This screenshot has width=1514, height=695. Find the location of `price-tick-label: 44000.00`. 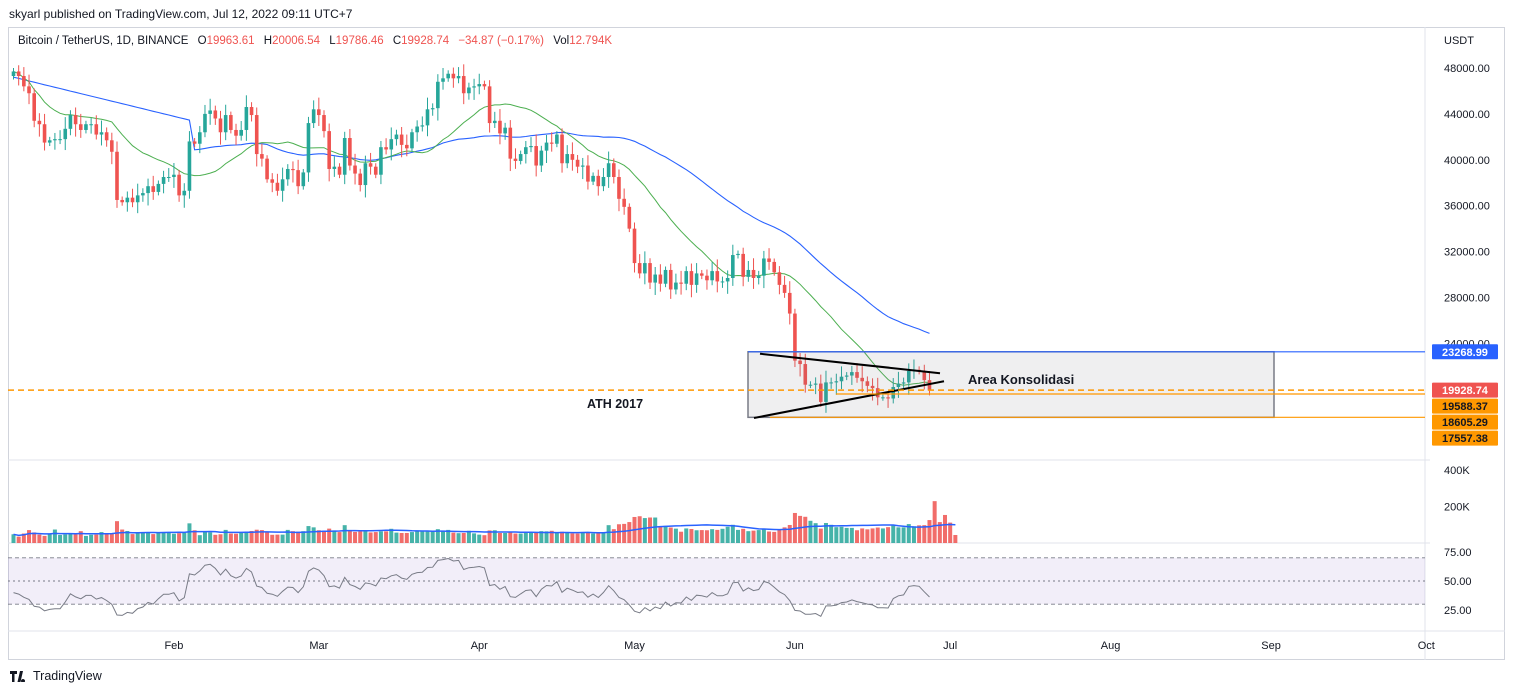

price-tick-label: 44000.00 is located at coordinates (1467, 115).